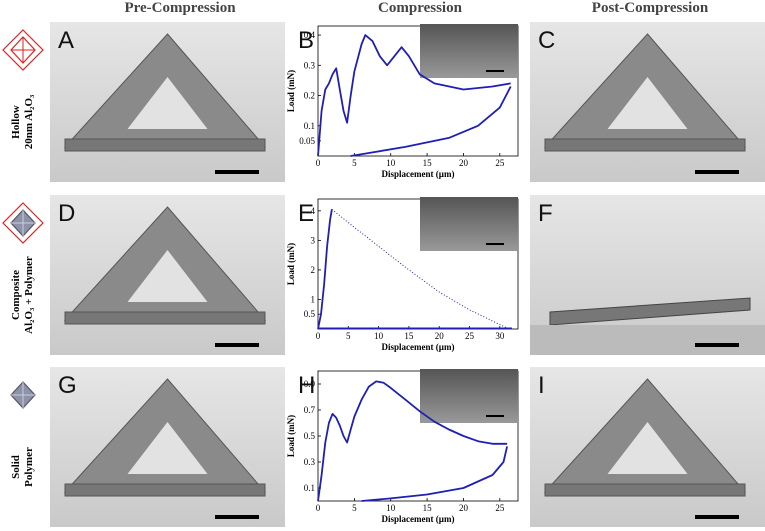 This screenshot has width=765, height=531. Describe the element at coordinates (307, 141) in the screenshot. I see `y-tick-label: 0.05` at that location.